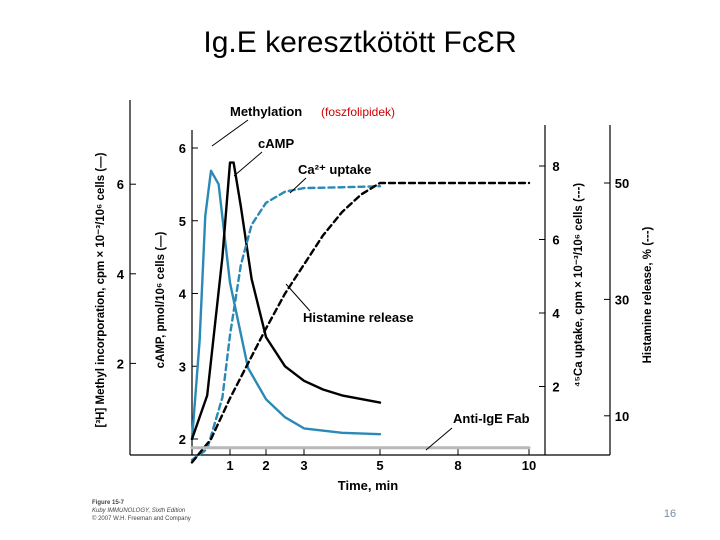  Describe the element at coordinates (555, 240) in the screenshot. I see `inner-right-tick-label: 6` at that location.